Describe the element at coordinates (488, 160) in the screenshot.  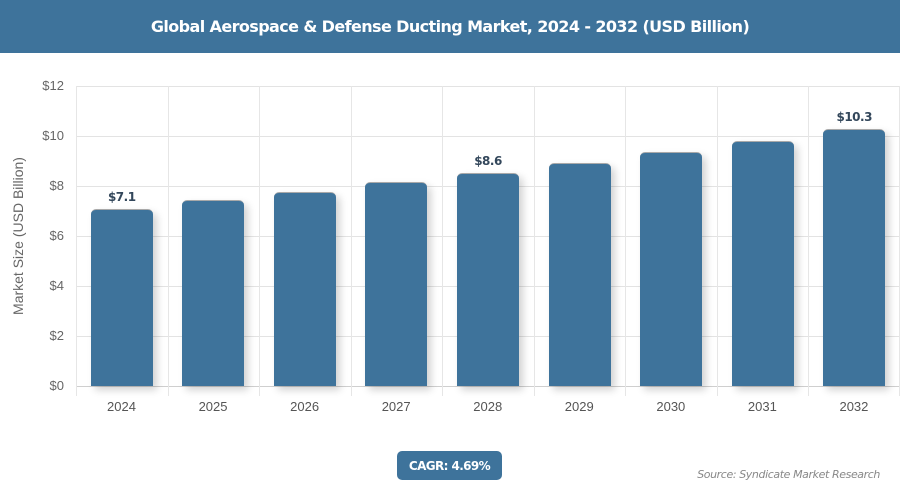
I see `bar-value-label: $8.6` at that location.